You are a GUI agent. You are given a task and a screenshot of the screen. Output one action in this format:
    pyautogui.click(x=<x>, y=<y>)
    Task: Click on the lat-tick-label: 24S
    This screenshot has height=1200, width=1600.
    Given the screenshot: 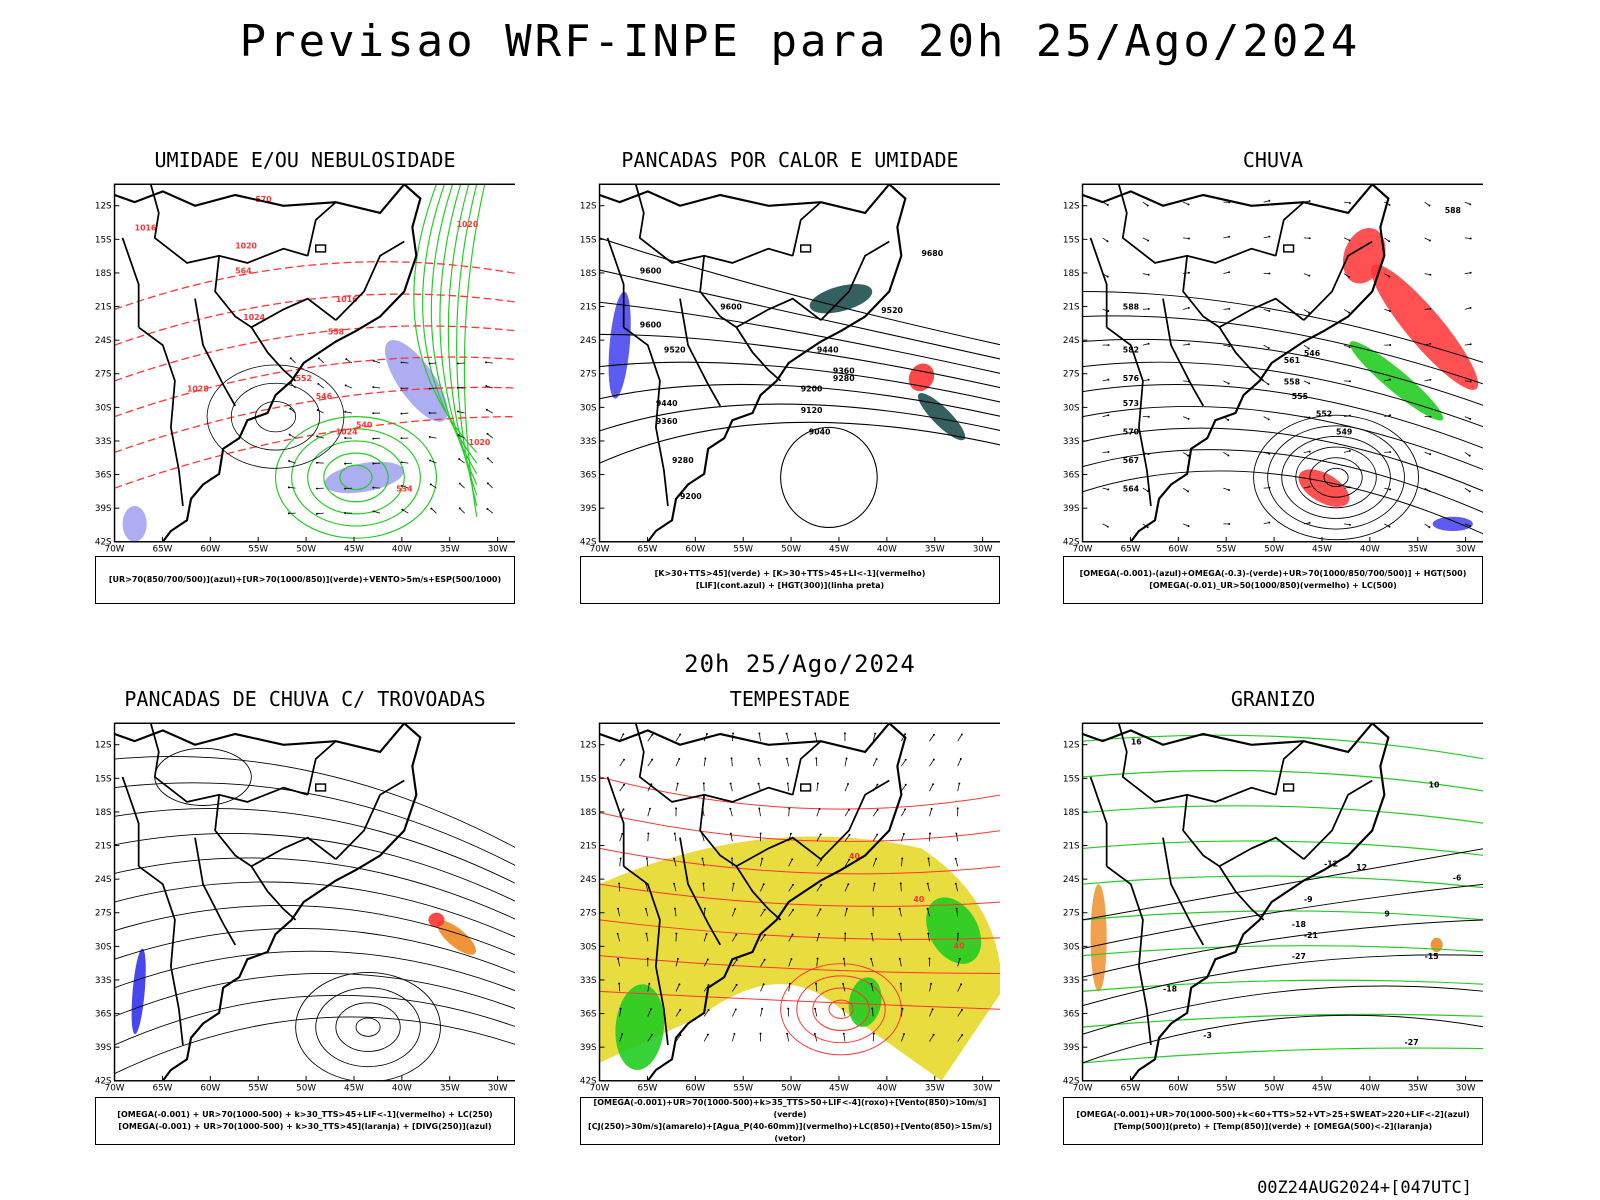 What is the action you would take?
    pyautogui.click(x=103, y=880)
    